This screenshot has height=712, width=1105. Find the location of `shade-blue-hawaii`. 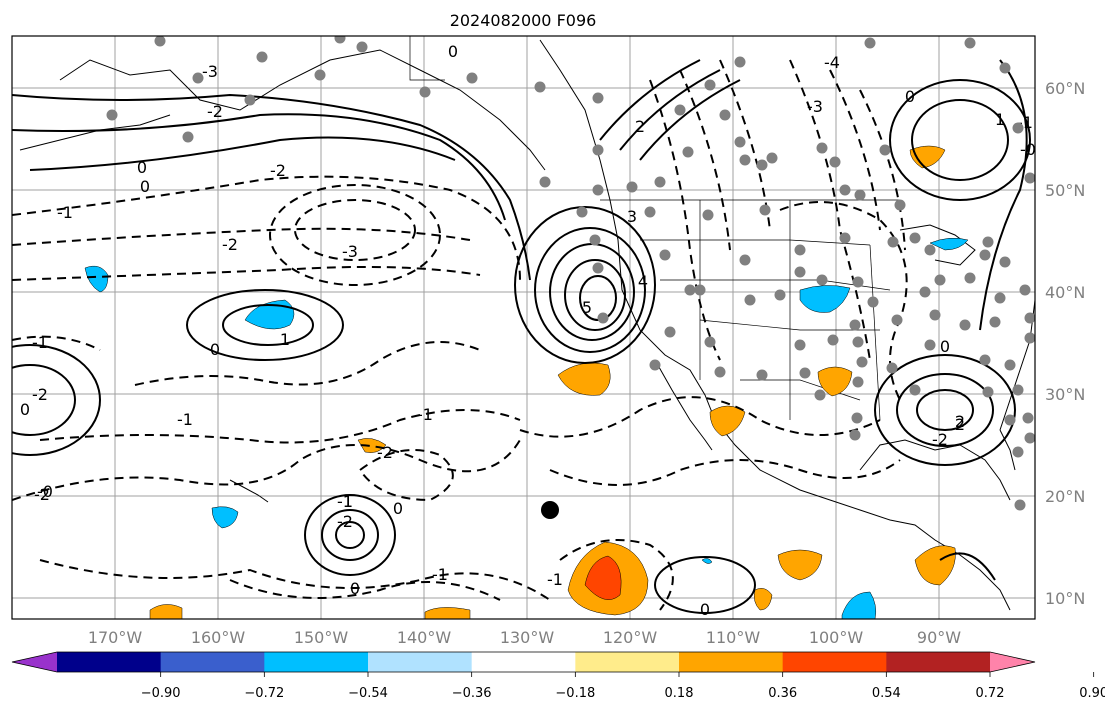

shade-blue-hawaii is located at coordinates (225, 517).